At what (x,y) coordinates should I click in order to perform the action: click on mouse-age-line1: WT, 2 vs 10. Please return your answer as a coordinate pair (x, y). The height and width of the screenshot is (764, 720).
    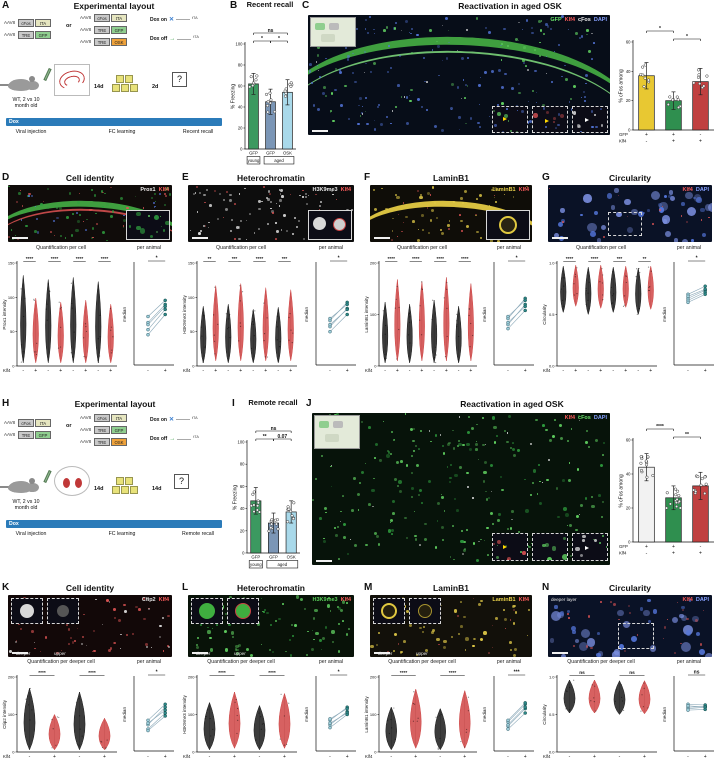
    Looking at the image, I should click on (26, 100).